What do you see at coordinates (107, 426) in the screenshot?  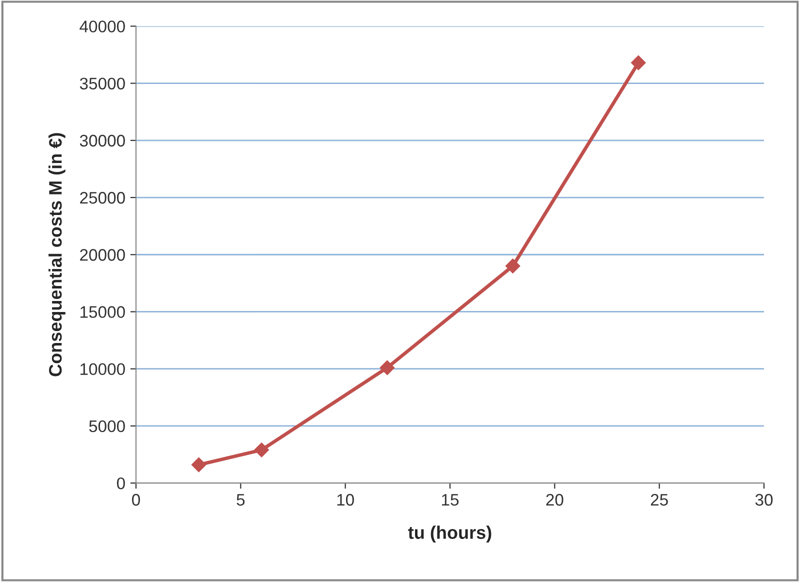 I see `y-tick-label: 5000` at bounding box center [107, 426].